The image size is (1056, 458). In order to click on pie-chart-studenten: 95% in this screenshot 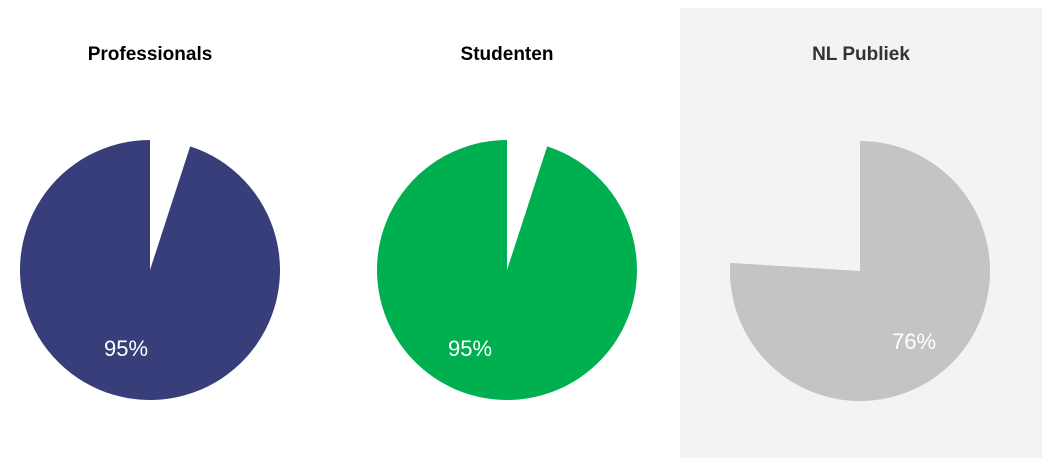, I will do `click(507, 270)`.